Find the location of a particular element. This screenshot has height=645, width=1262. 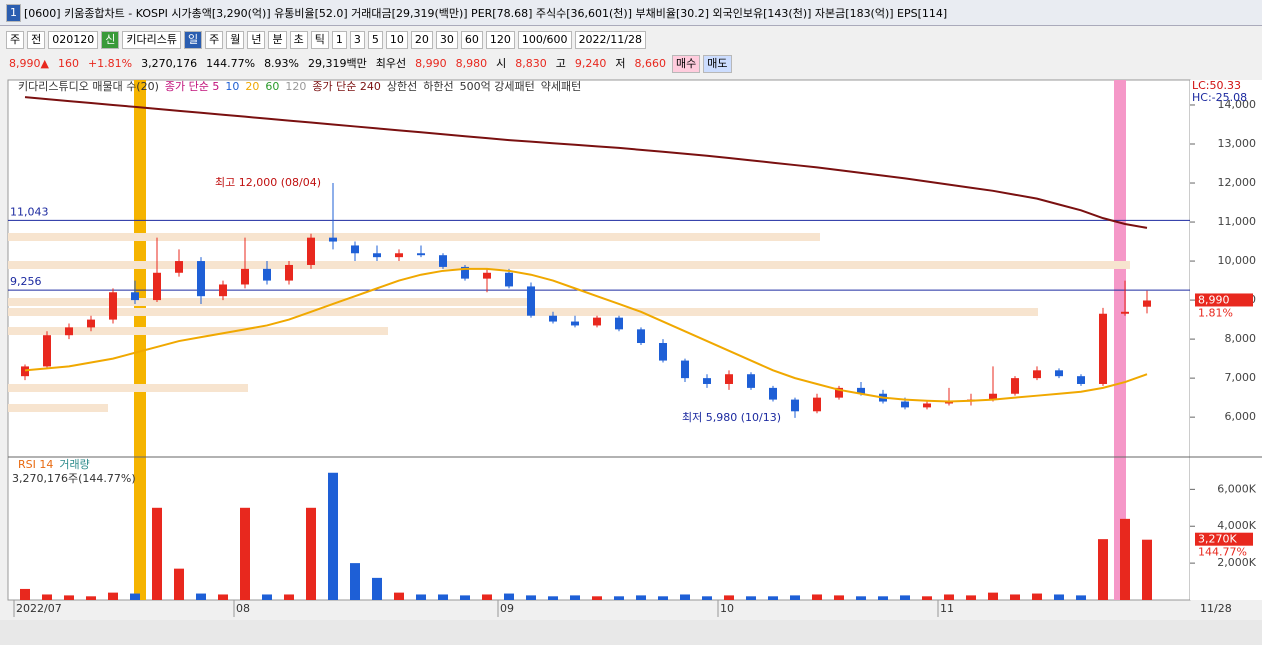

quote-value: 최우선 is located at coordinates (391, 63).